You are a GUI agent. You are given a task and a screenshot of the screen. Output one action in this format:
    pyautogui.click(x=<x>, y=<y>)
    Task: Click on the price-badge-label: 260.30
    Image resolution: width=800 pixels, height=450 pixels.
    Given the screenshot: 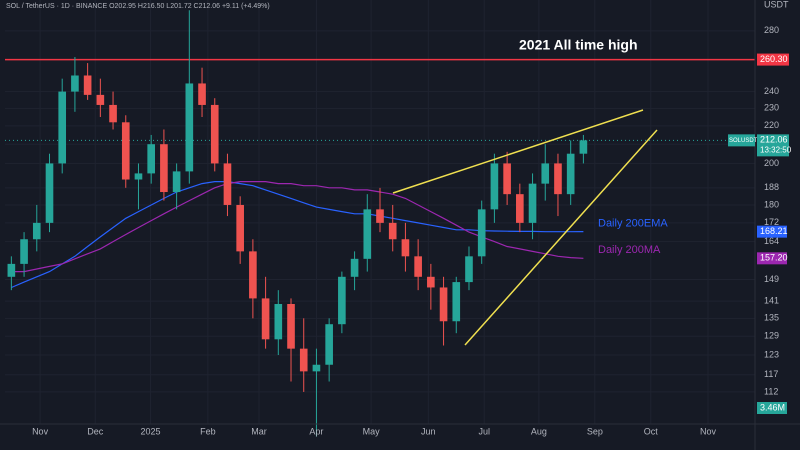 What is the action you would take?
    pyautogui.click(x=774, y=59)
    